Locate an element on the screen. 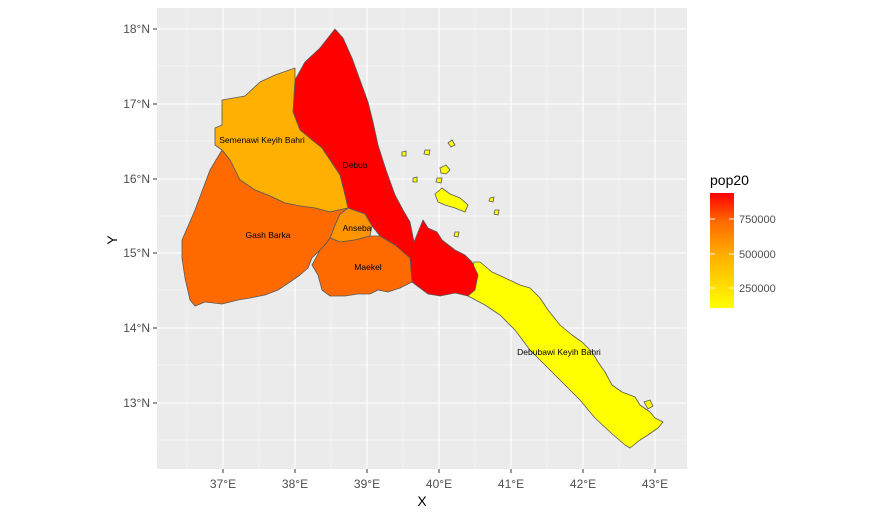 The width and height of the screenshot is (895, 516). x-tick-37e: 37°E is located at coordinates (223, 484).